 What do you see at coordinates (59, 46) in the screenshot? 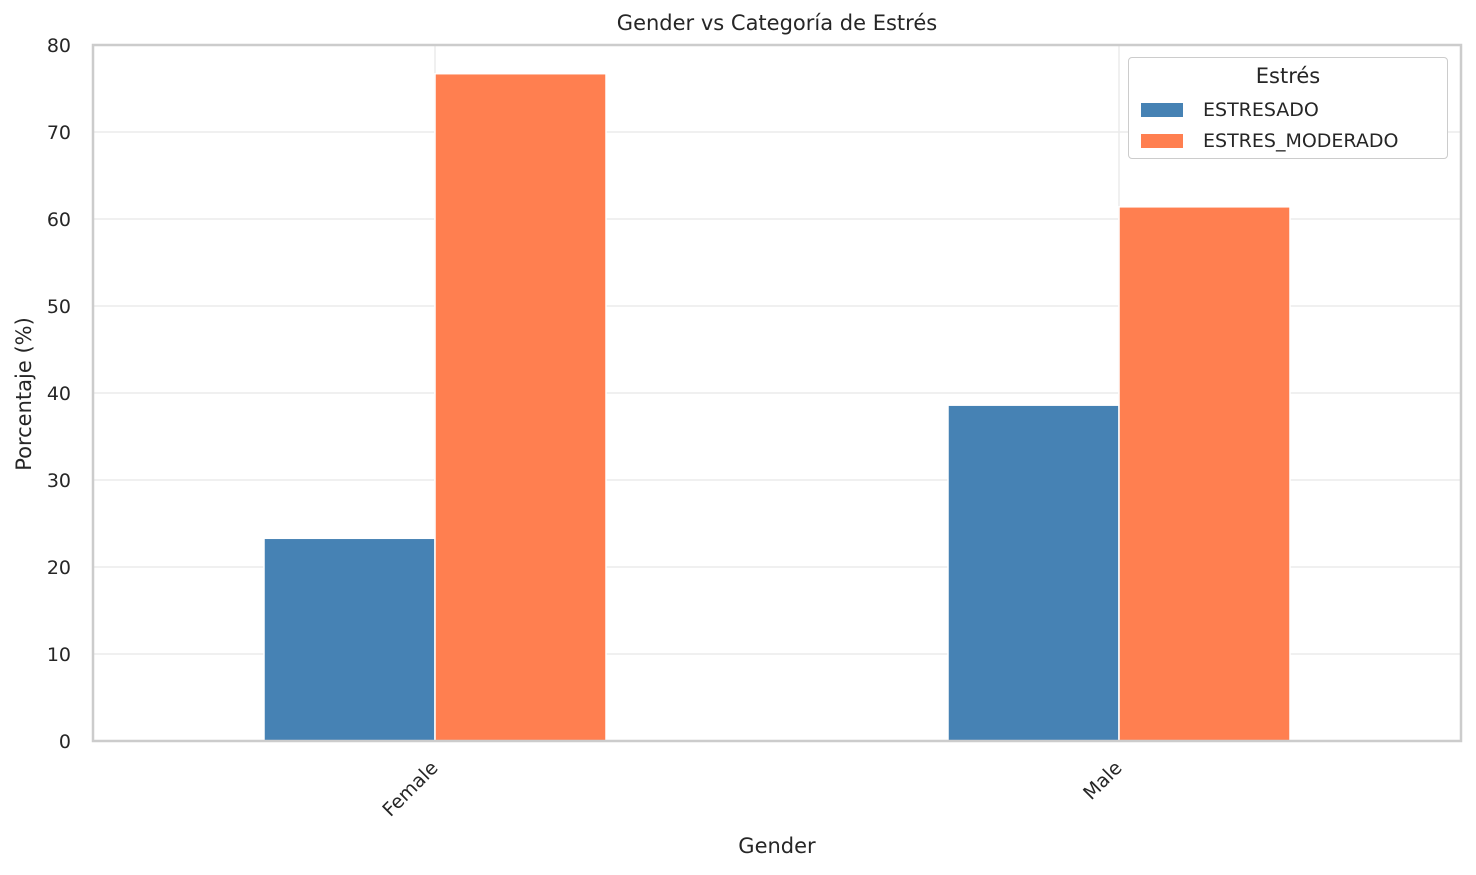
I see `y-tick-label-80: 80` at bounding box center [59, 46].